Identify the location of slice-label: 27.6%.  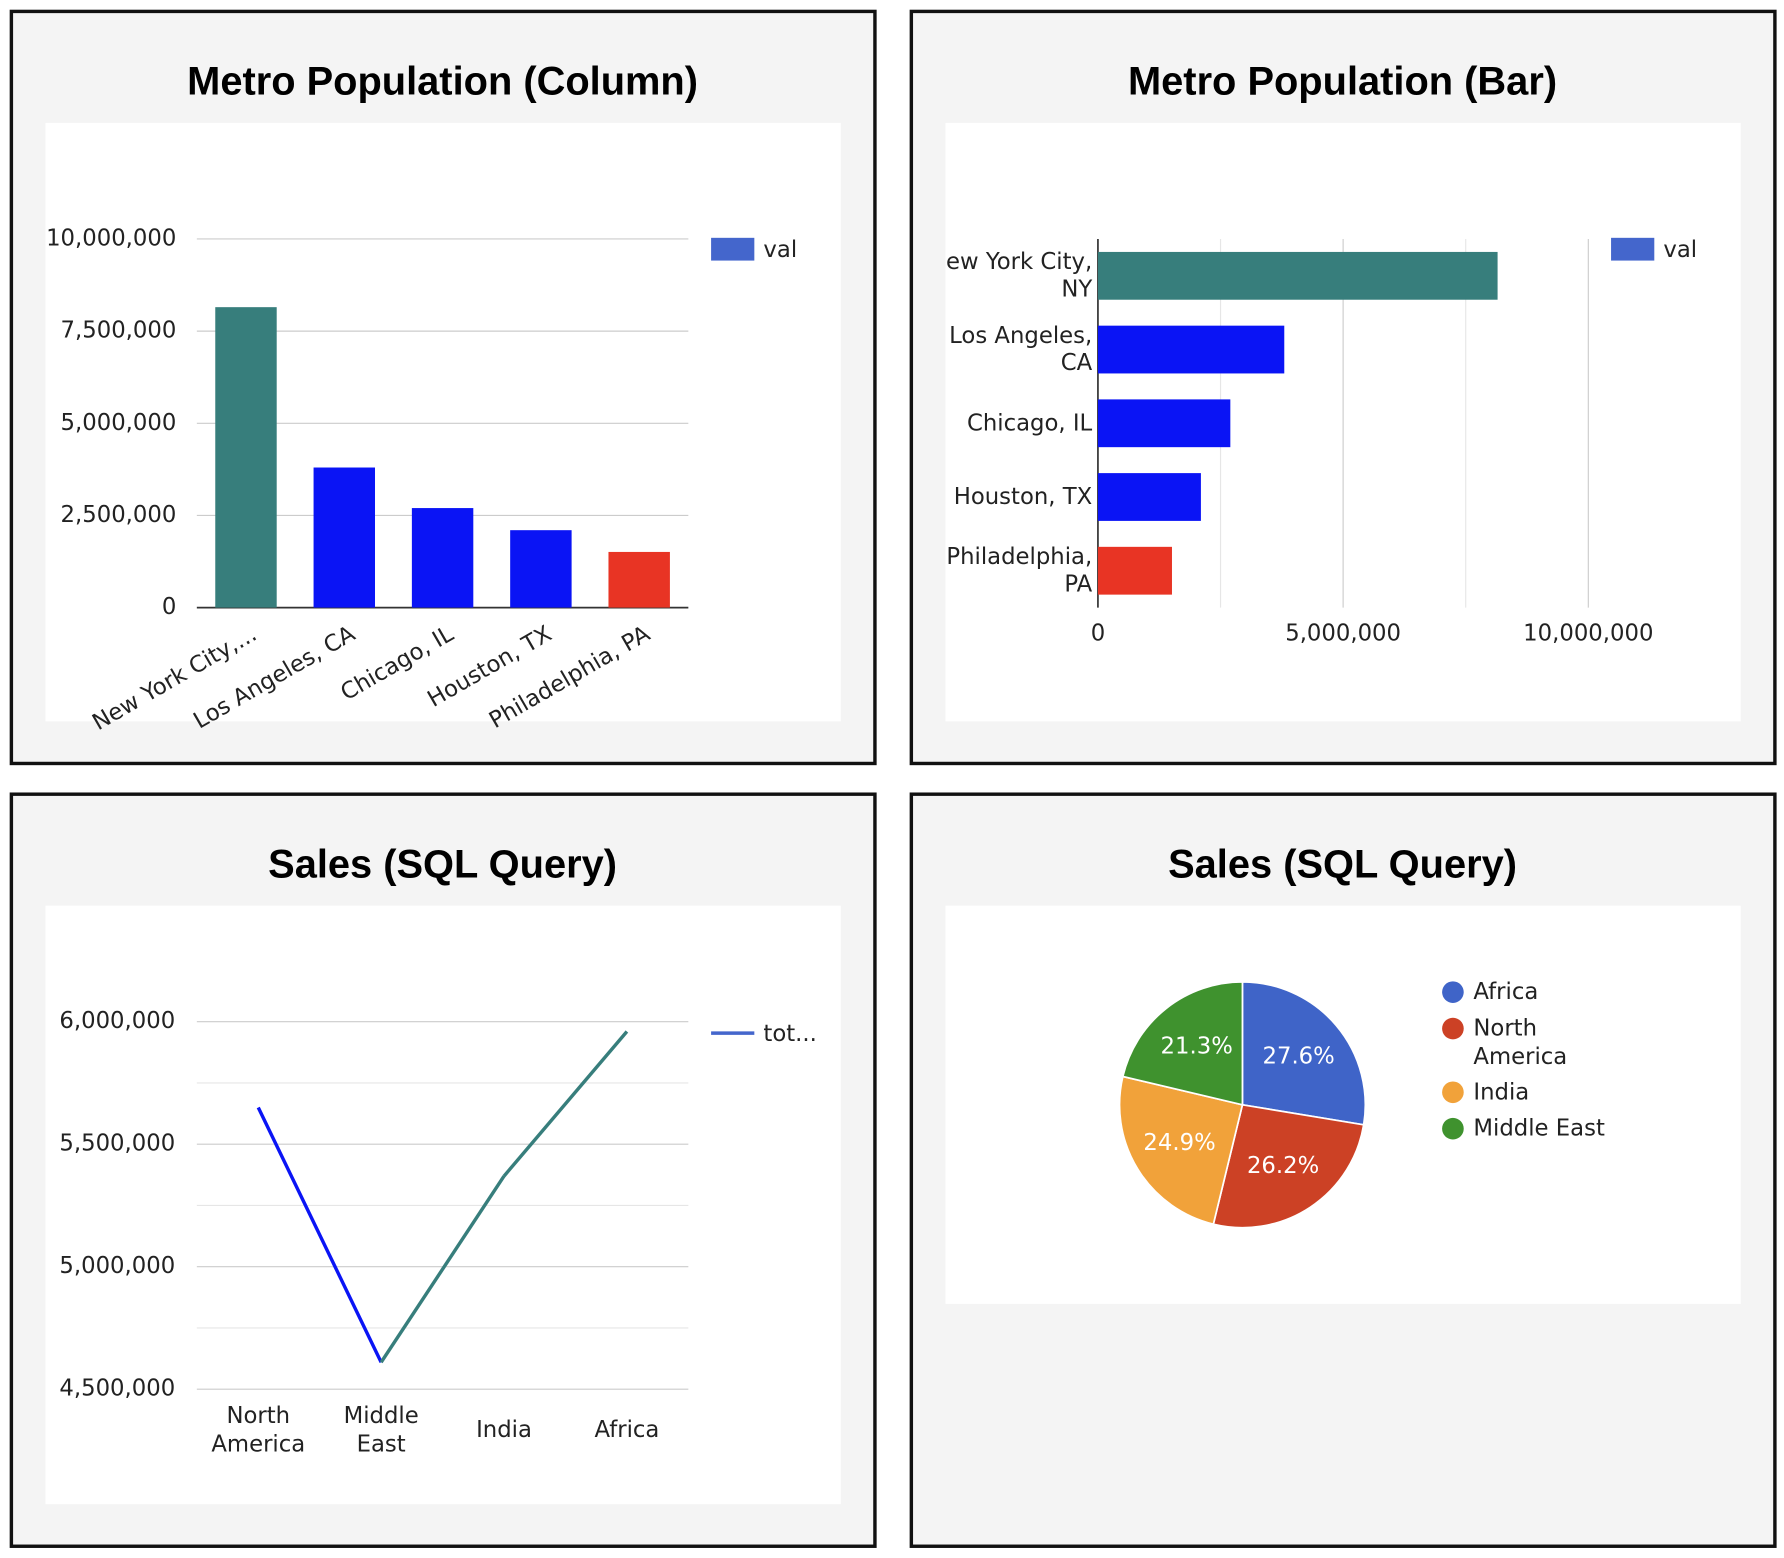
(1299, 1057).